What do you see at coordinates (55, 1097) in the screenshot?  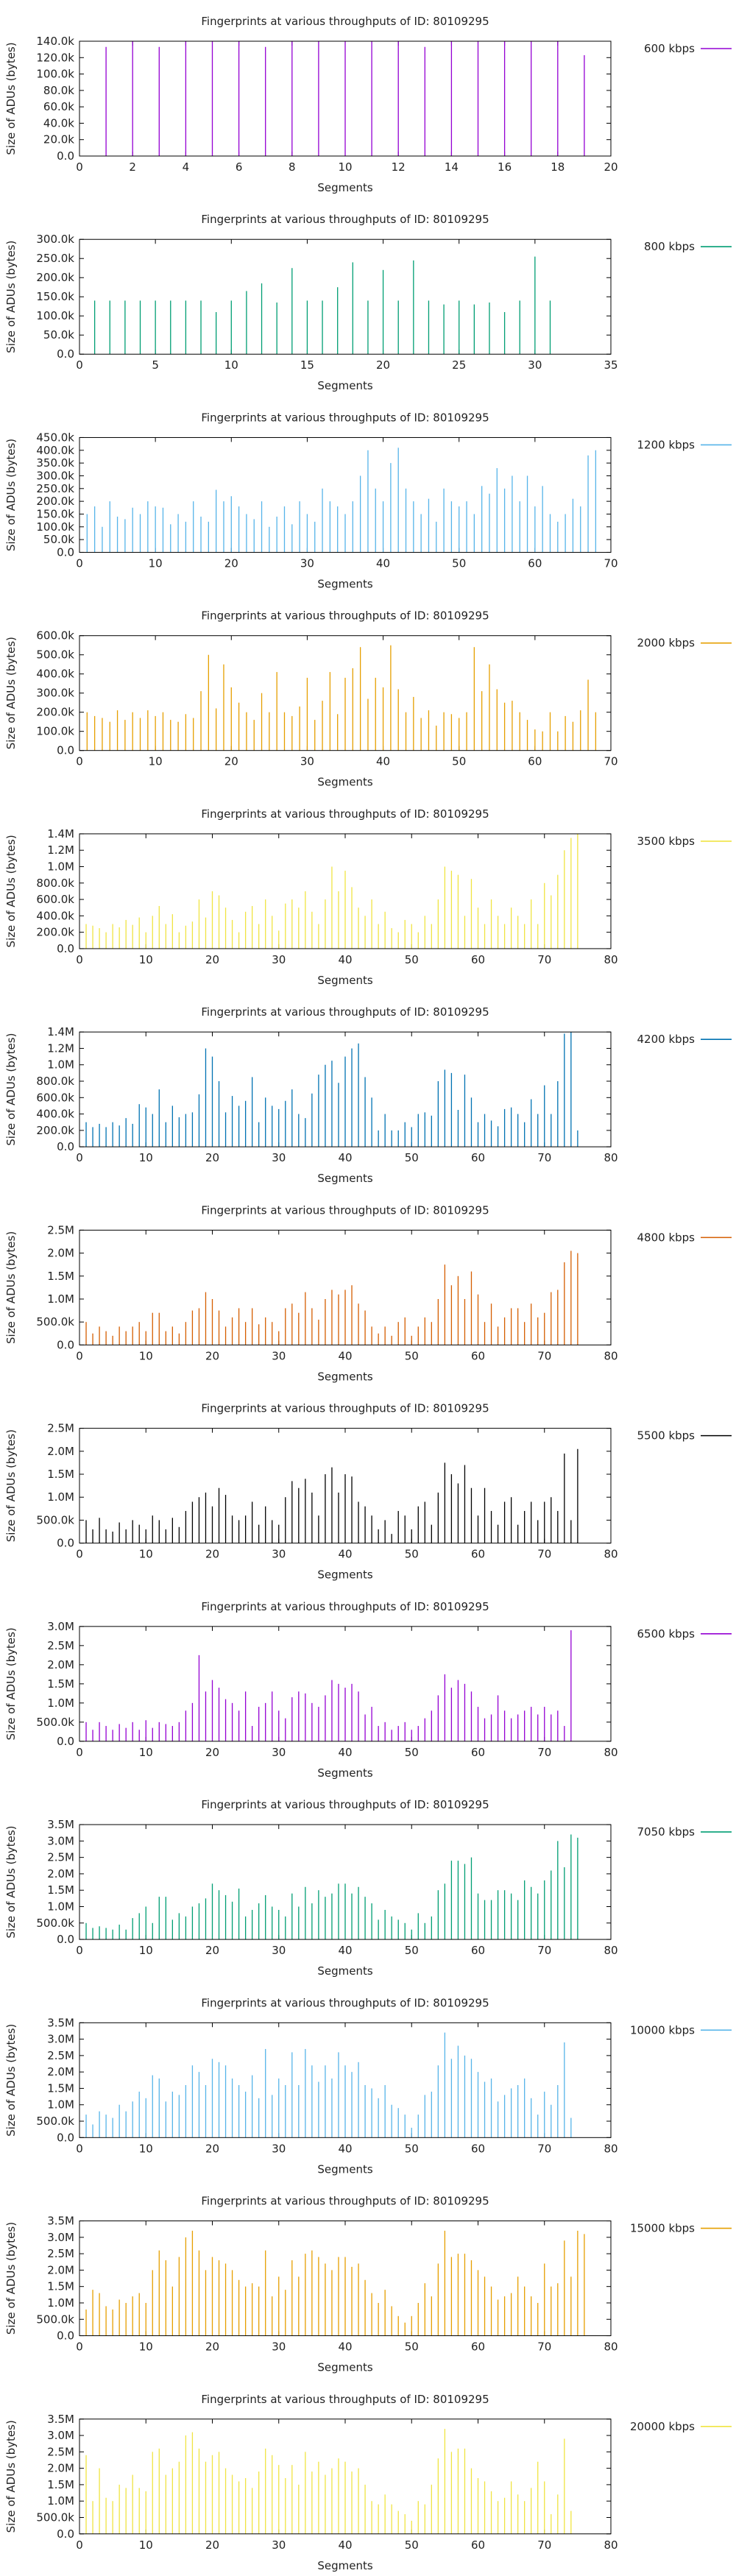 I see `y-tick-label: 600.0k` at bounding box center [55, 1097].